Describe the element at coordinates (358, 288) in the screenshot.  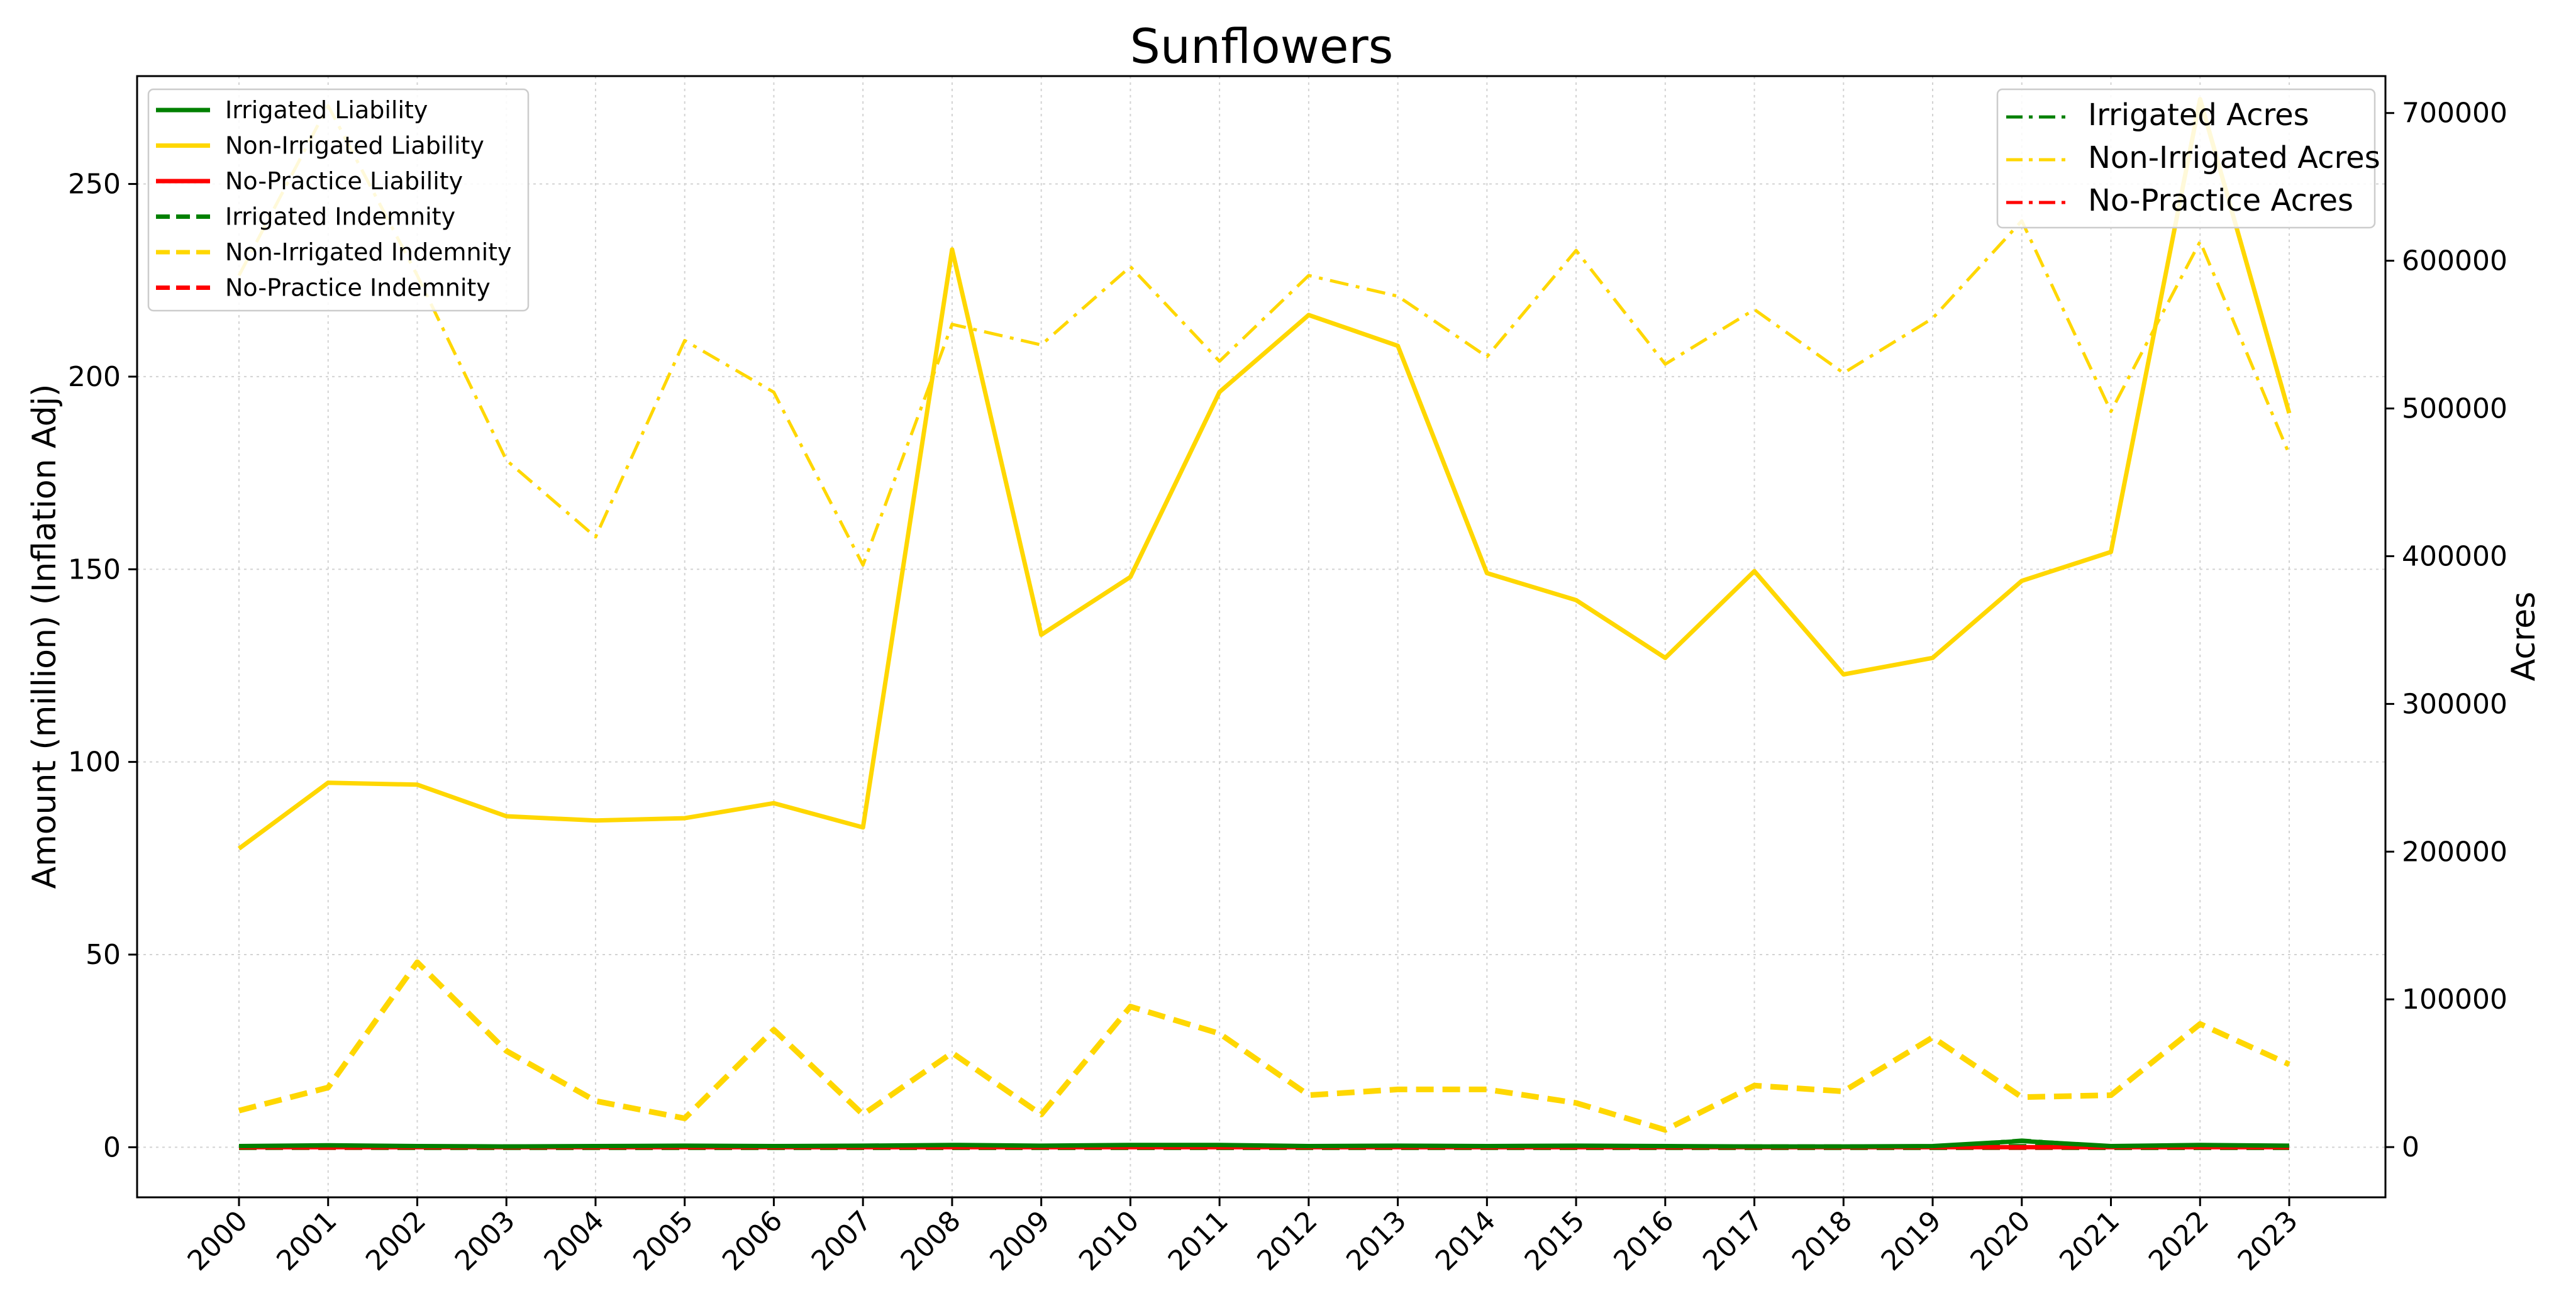
I see `legend-label: No-Practice Indemnity` at that location.